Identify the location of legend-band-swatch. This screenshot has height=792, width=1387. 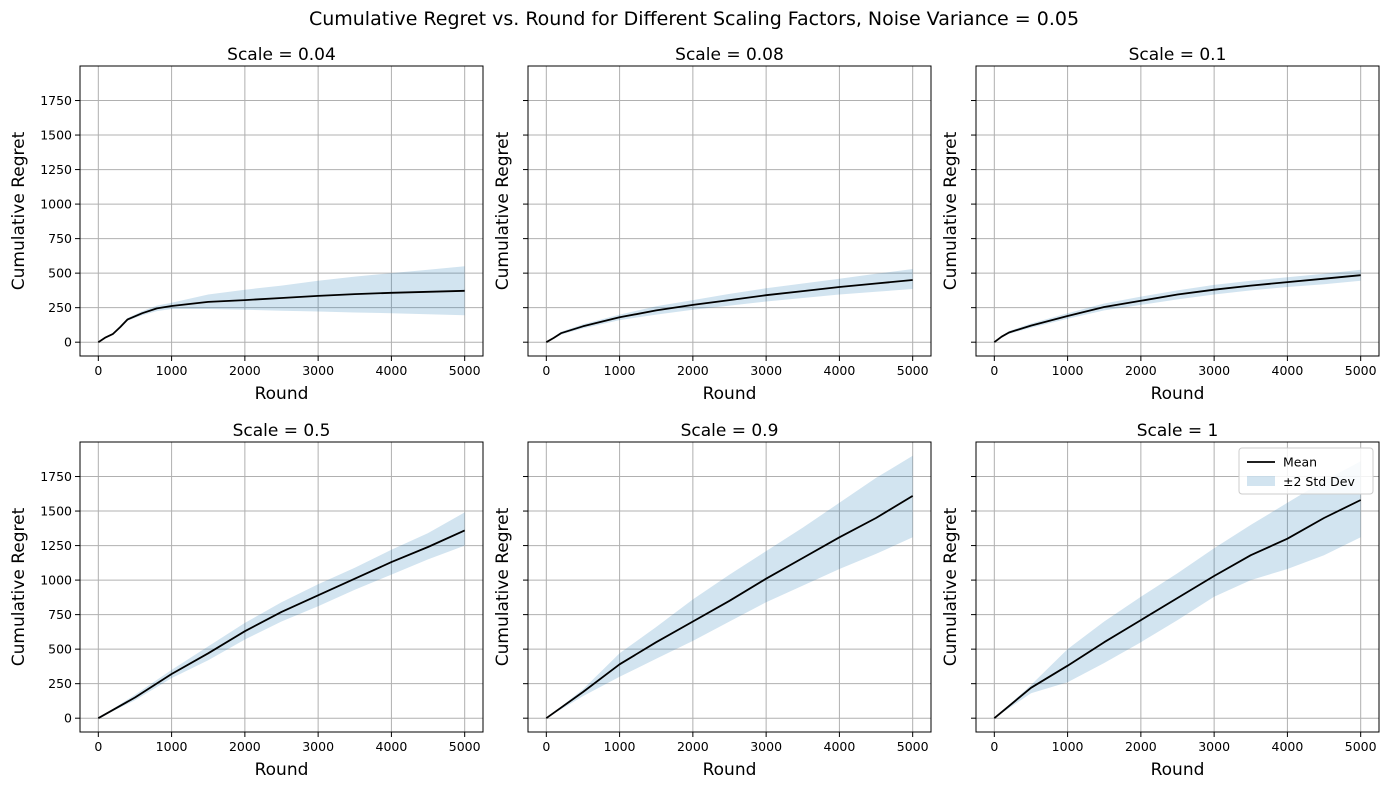
(1261, 481).